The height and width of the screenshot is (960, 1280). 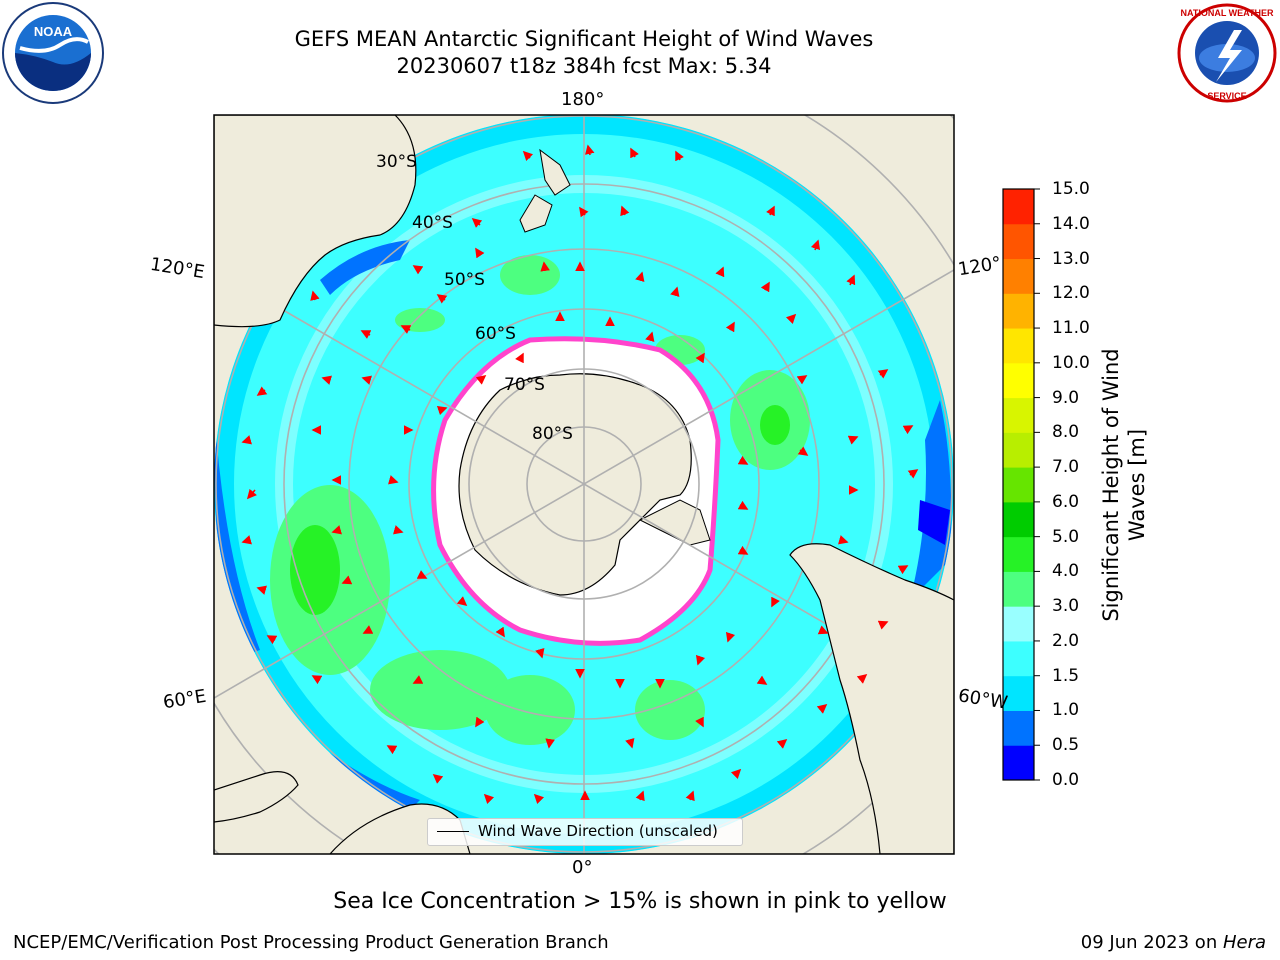 I want to click on colorbar-tick-label: 1.0, so click(x=1066, y=710).